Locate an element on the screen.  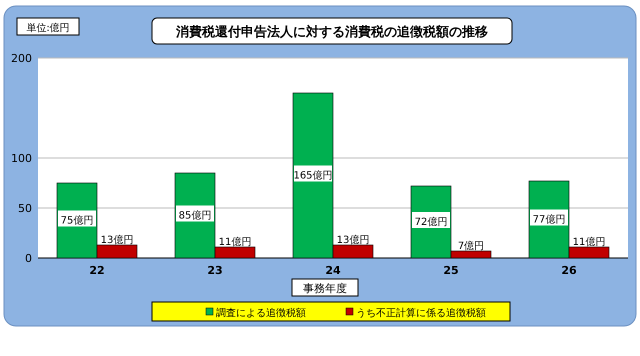
data-label: 7億円 is located at coordinates (471, 246).